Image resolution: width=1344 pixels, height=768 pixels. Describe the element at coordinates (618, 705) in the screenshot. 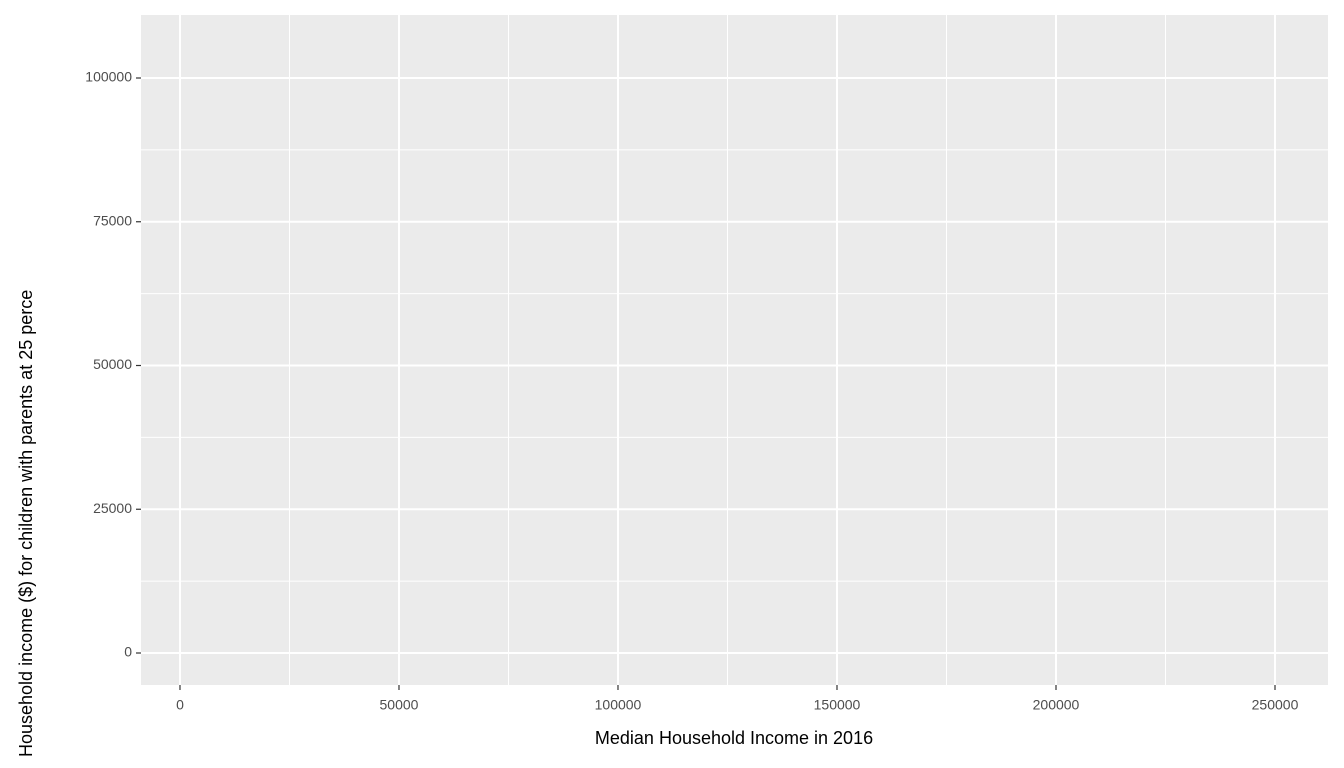

I see `x-tick-label: 100000` at that location.